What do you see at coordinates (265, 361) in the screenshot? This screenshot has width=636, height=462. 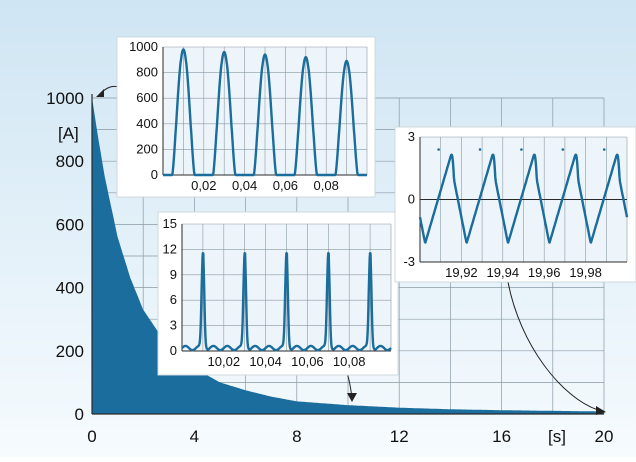 I see `inset-mid-x-tick-label: 10,04` at bounding box center [265, 361].